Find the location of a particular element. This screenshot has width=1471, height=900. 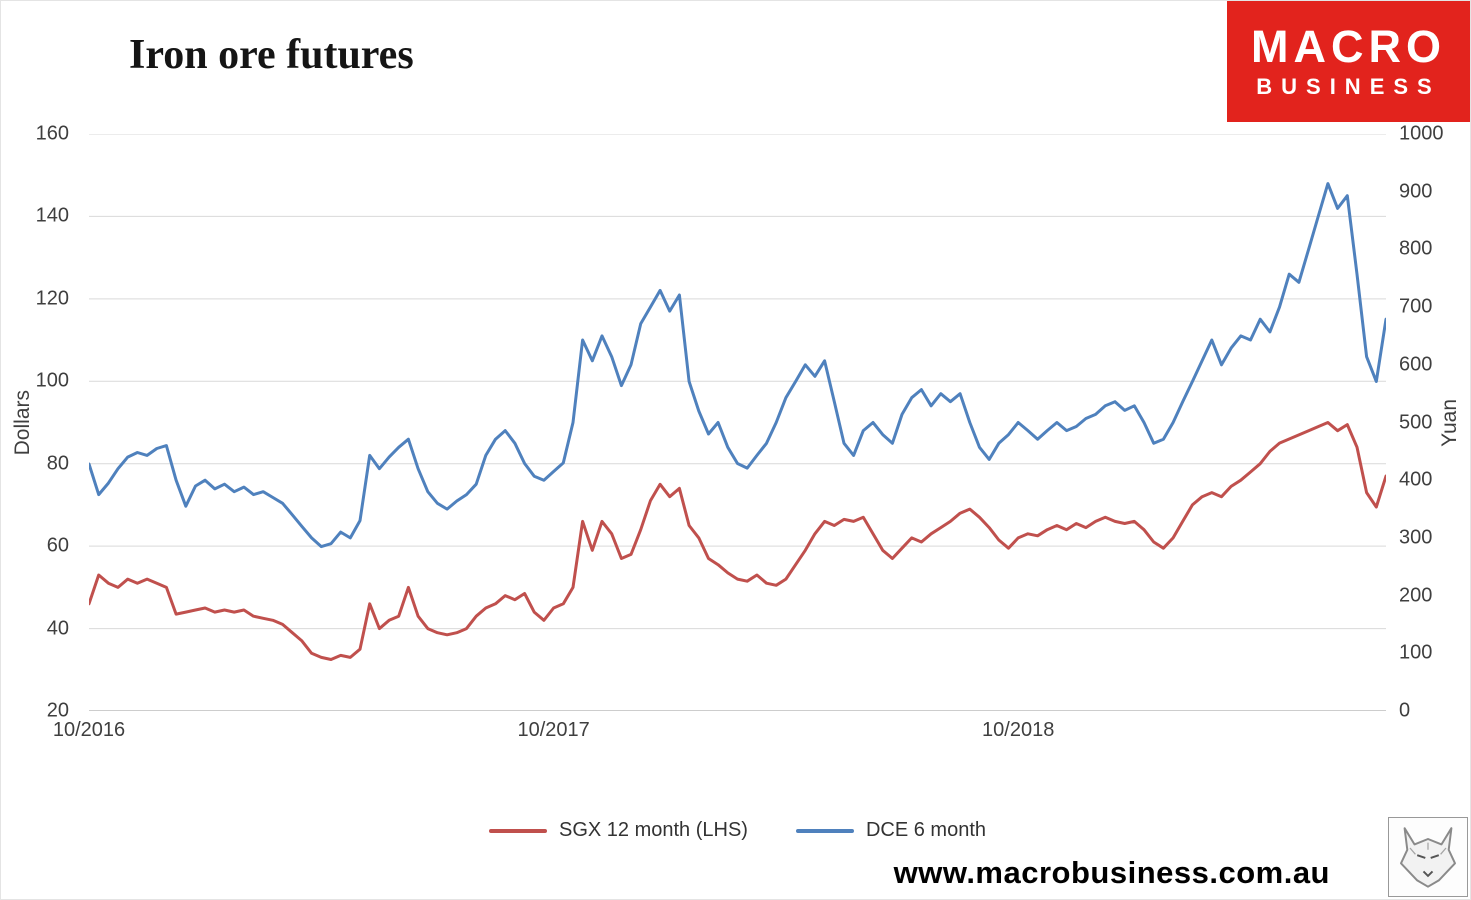

right-axis-tick-label: 200 is located at coordinates (1416, 595).